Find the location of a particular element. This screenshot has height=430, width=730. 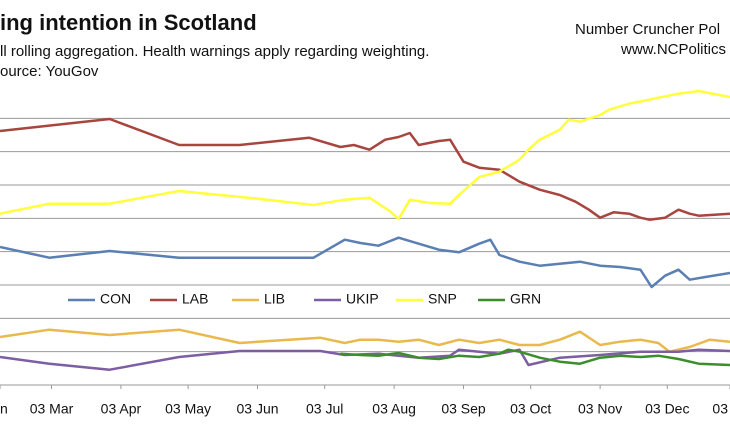

legend-label: GRN is located at coordinates (525, 299).